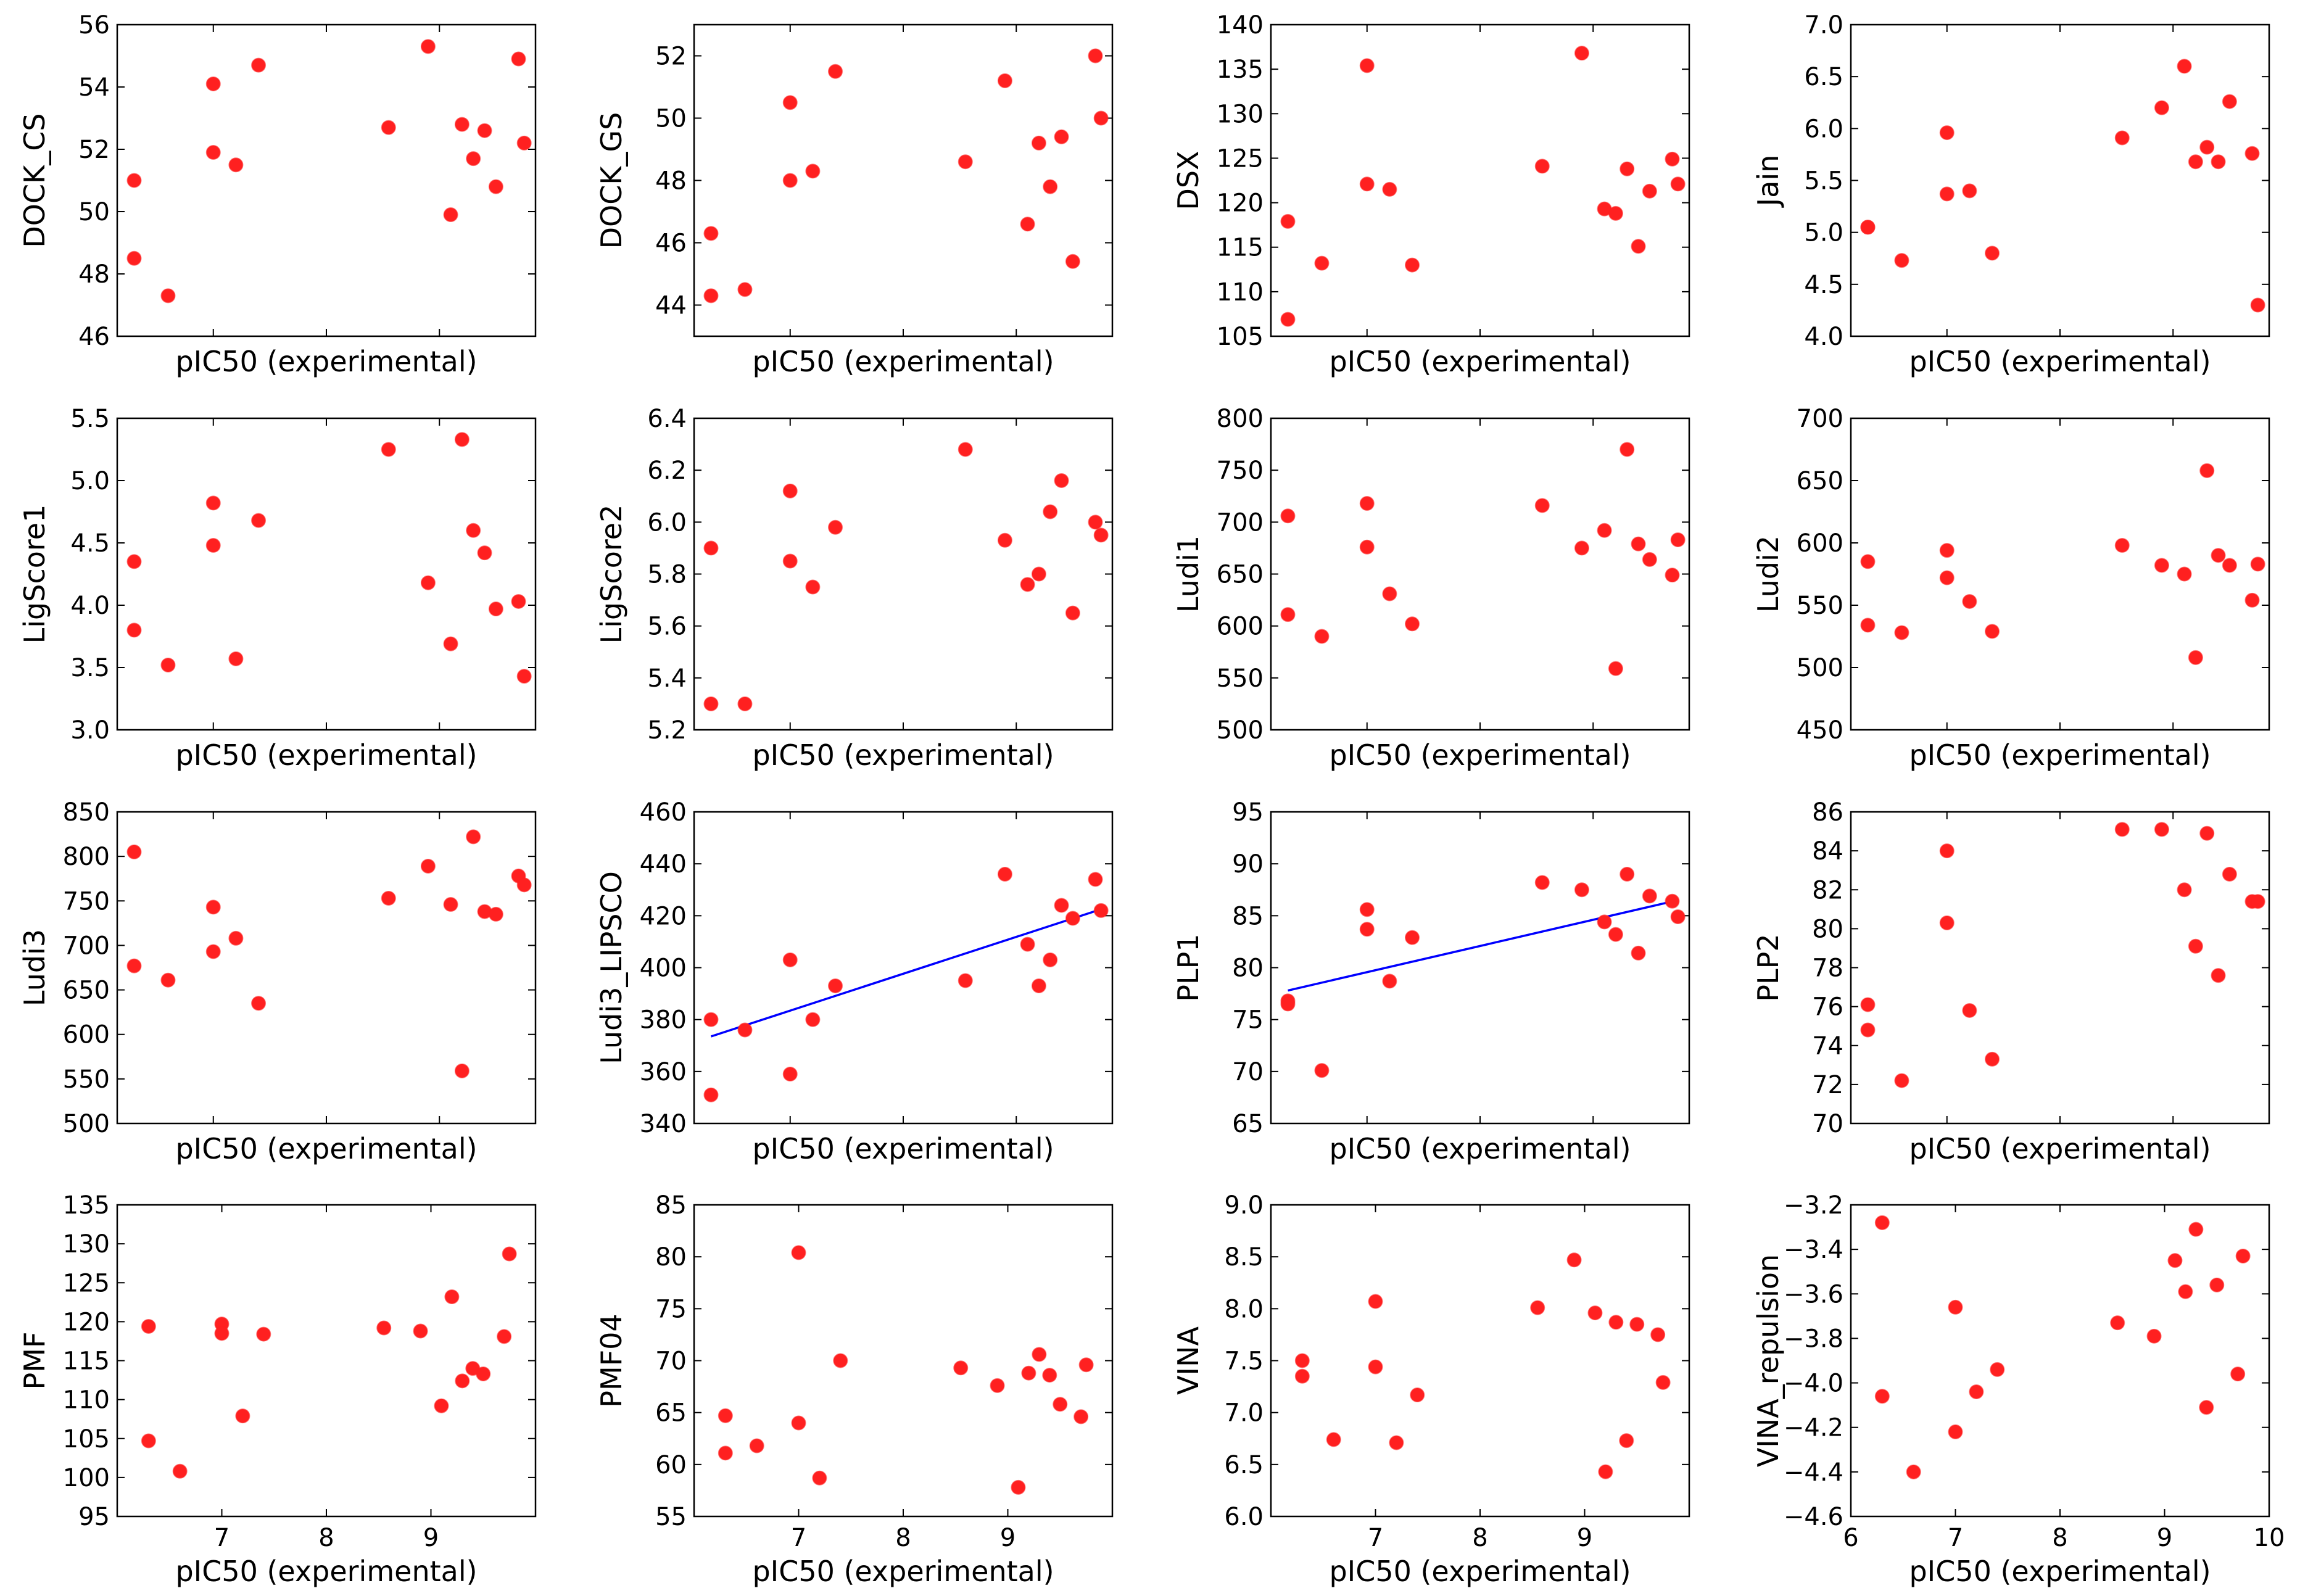 The image size is (2300, 1596). I want to click on y-tick-label: −3.2, so click(1813, 1205).